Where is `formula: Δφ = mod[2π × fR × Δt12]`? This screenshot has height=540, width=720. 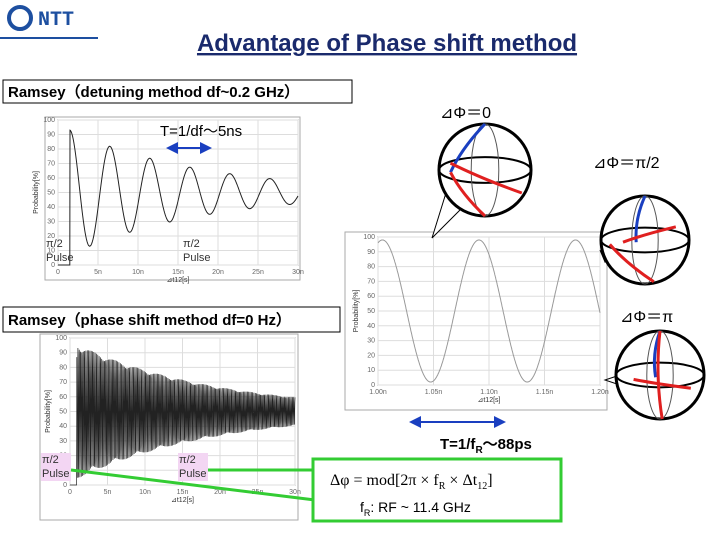 formula: Δφ = mod[2π × fR × Δt12] is located at coordinates (411, 482).